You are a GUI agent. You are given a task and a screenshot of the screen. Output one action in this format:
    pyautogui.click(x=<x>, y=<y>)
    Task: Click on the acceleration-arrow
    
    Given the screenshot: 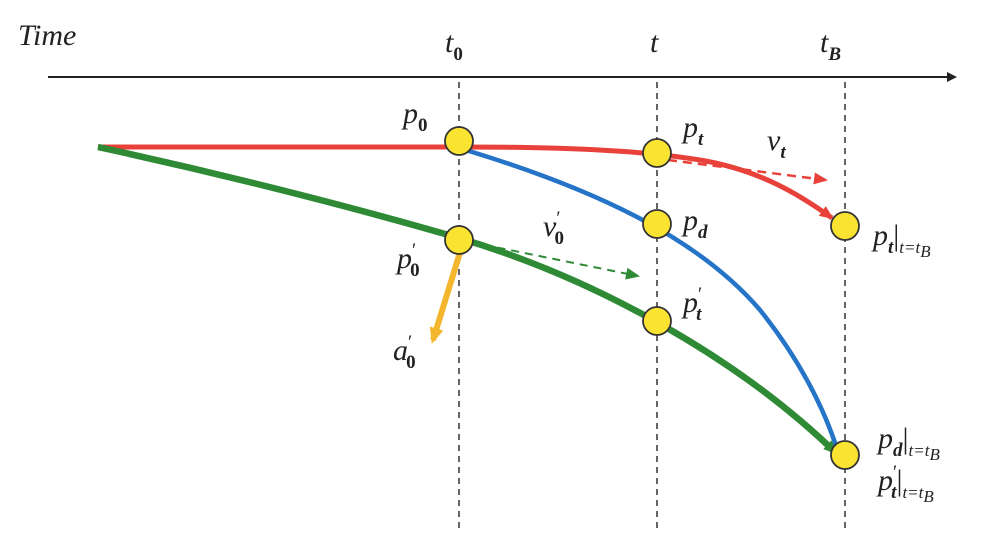 What is the action you would take?
    pyautogui.click(x=447, y=294)
    